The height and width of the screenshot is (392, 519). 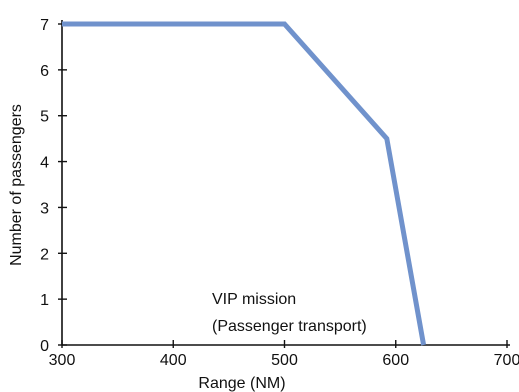 What do you see at coordinates (44, 25) in the screenshot?
I see `y-tick-label: 7` at bounding box center [44, 25].